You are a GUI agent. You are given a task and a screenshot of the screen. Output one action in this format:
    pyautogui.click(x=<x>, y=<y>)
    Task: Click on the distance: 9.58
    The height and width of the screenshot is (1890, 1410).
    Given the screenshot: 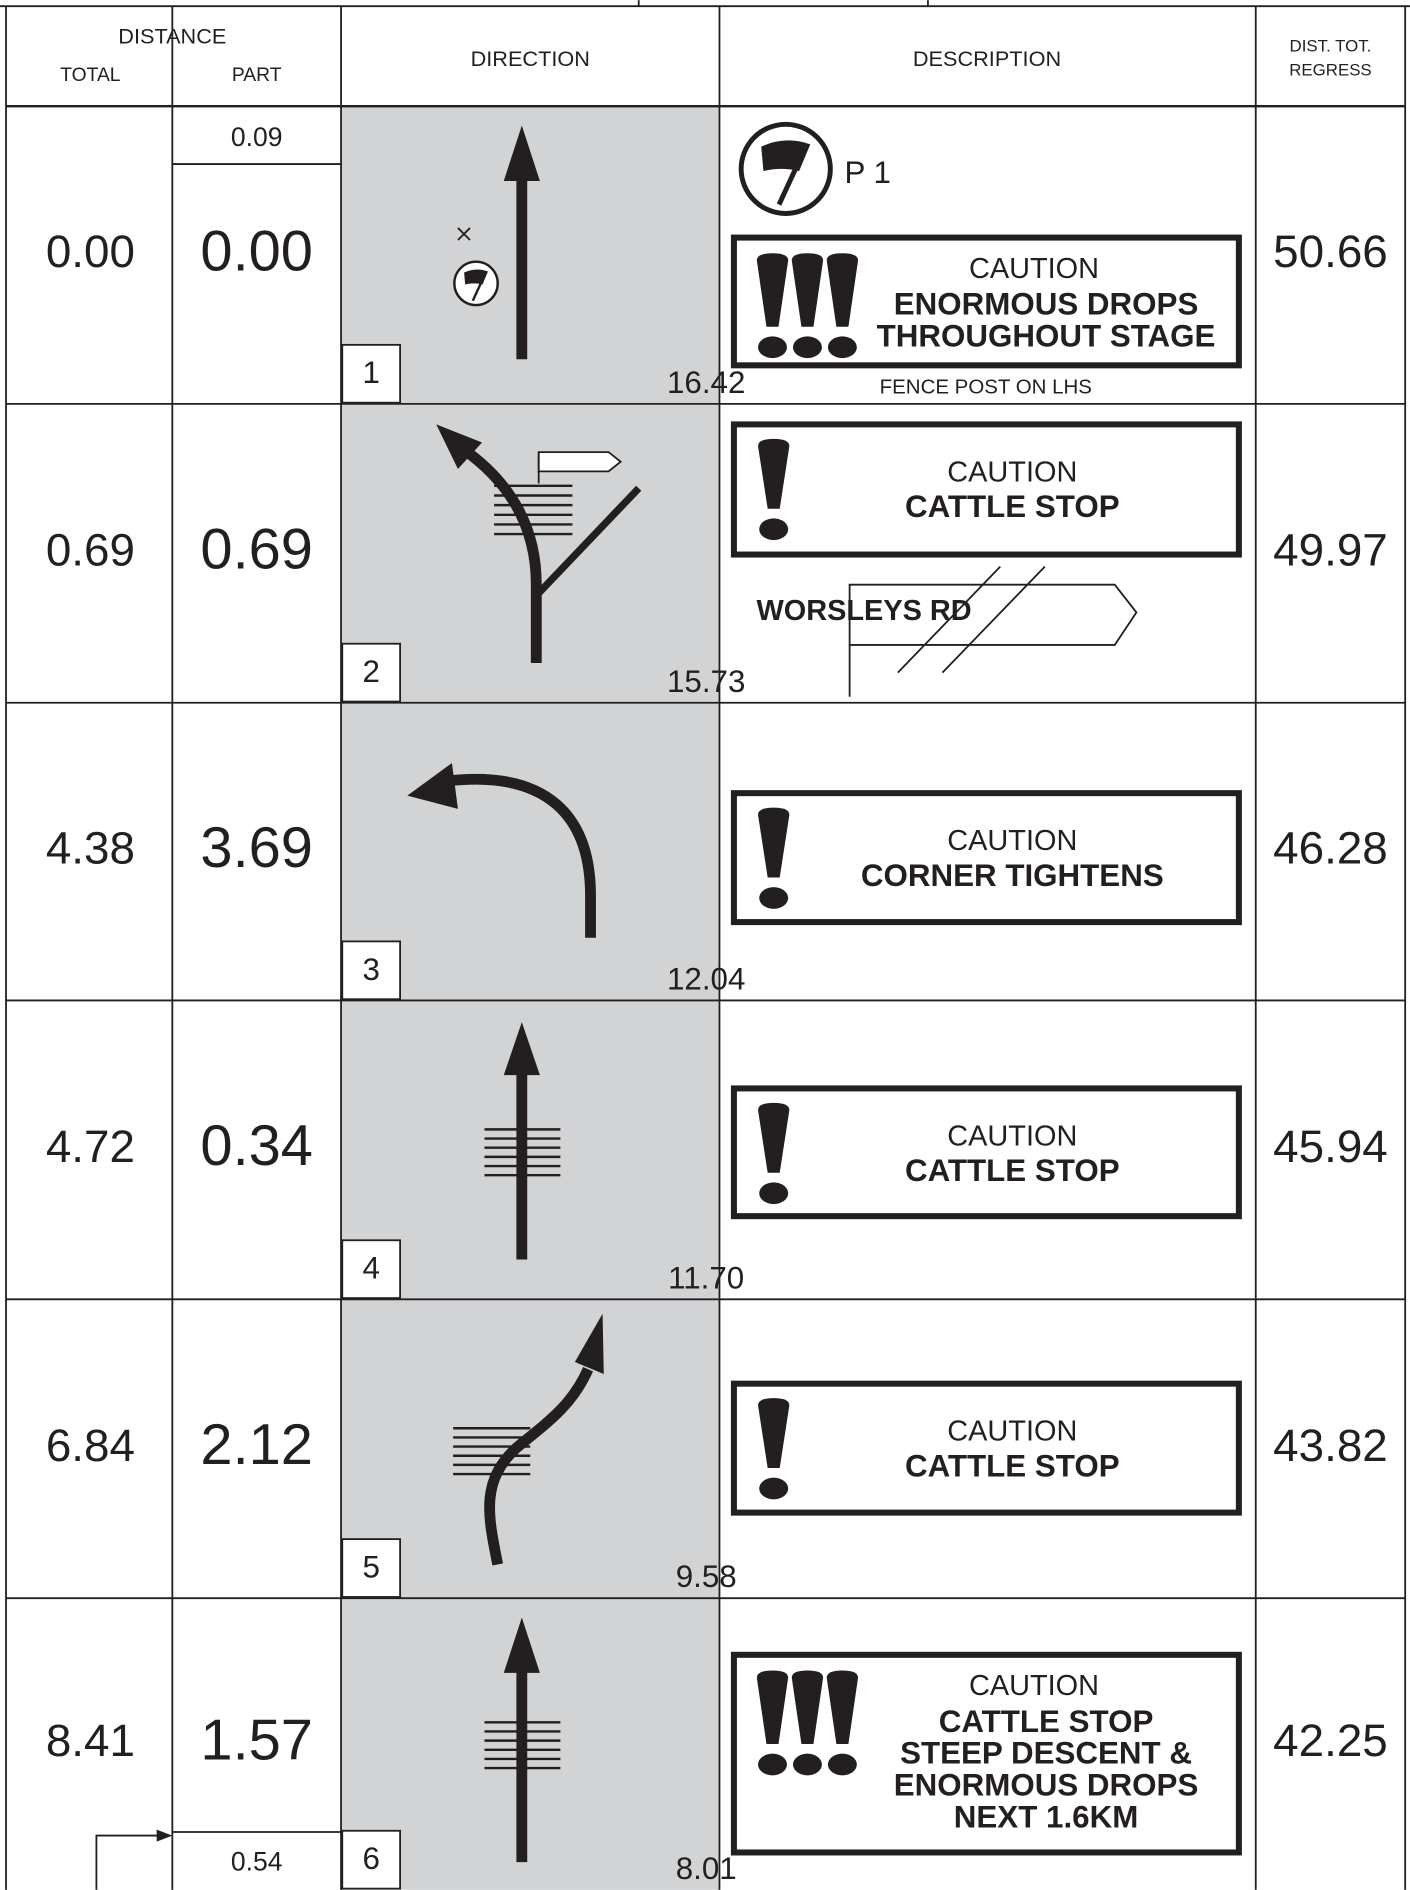 What is the action you would take?
    pyautogui.click(x=706, y=1576)
    